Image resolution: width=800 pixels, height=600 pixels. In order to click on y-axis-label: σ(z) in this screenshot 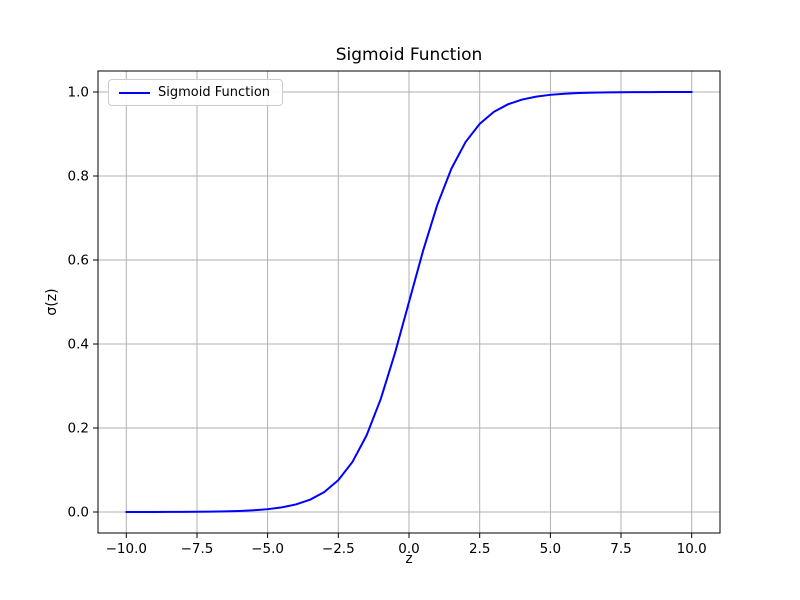, I will do `click(52, 302)`.